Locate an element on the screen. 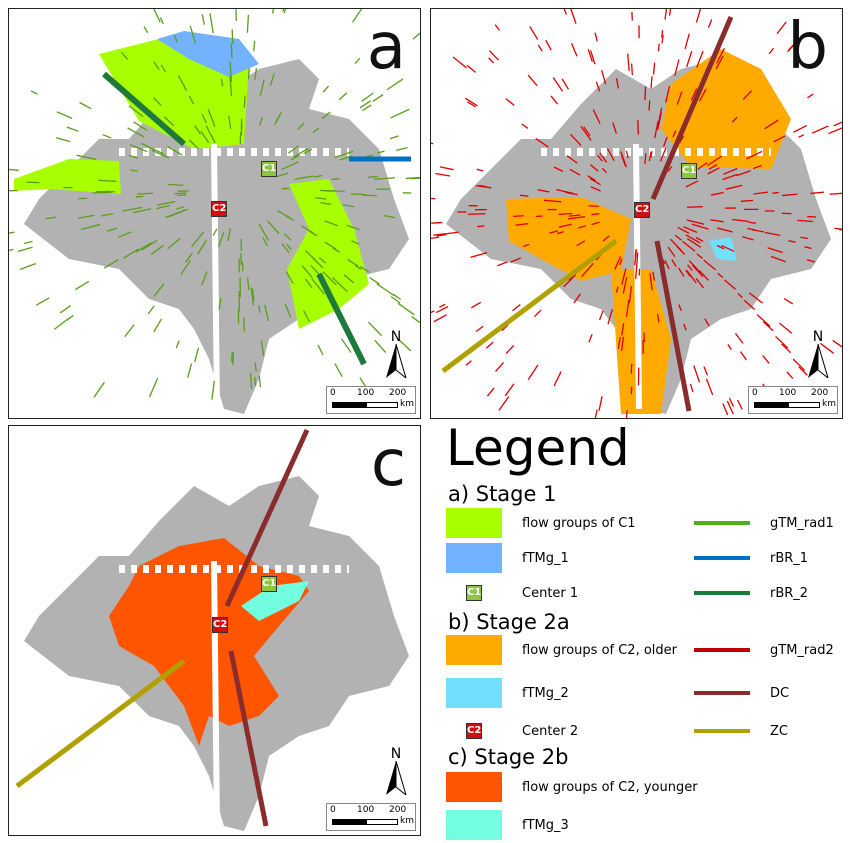 Image resolution: width=850 pixels, height=843 pixels. north-label: N is located at coordinates (396, 754).